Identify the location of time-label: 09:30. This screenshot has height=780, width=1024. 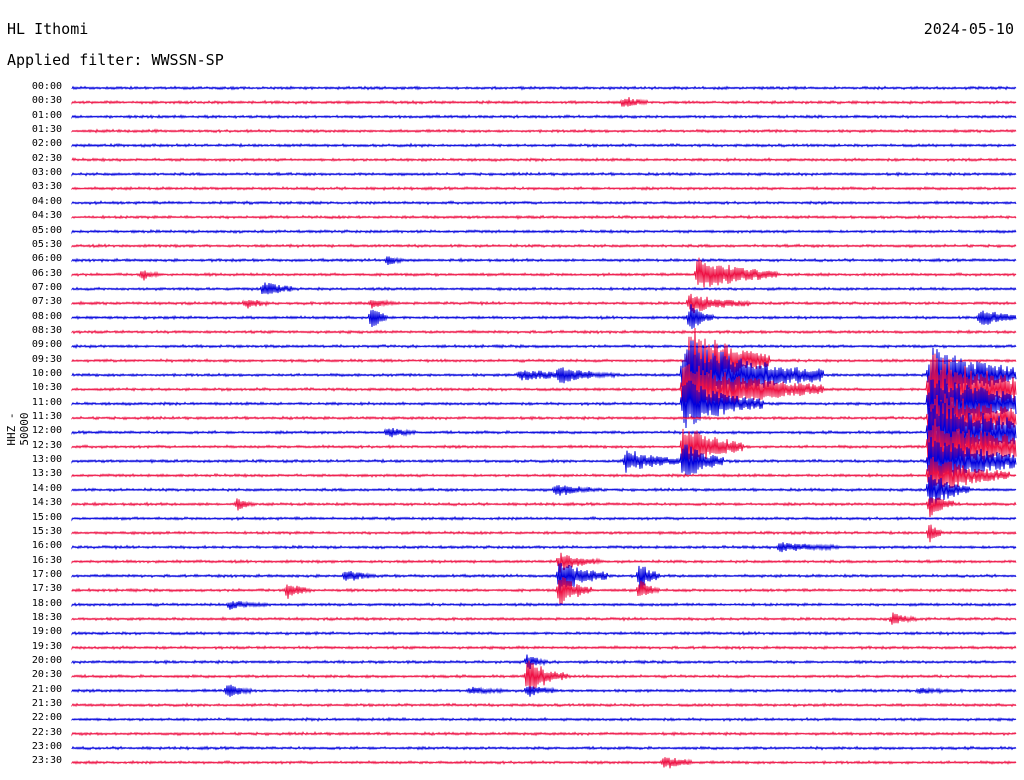
(46, 359).